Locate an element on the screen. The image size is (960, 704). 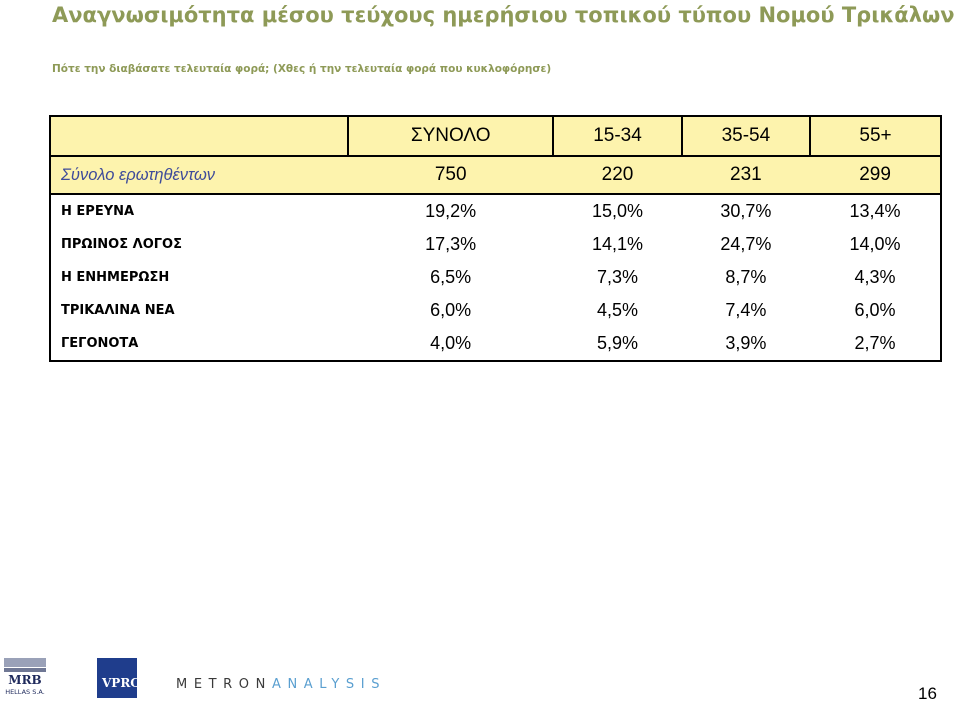
table-cell: 15,0% is located at coordinates (618, 211).